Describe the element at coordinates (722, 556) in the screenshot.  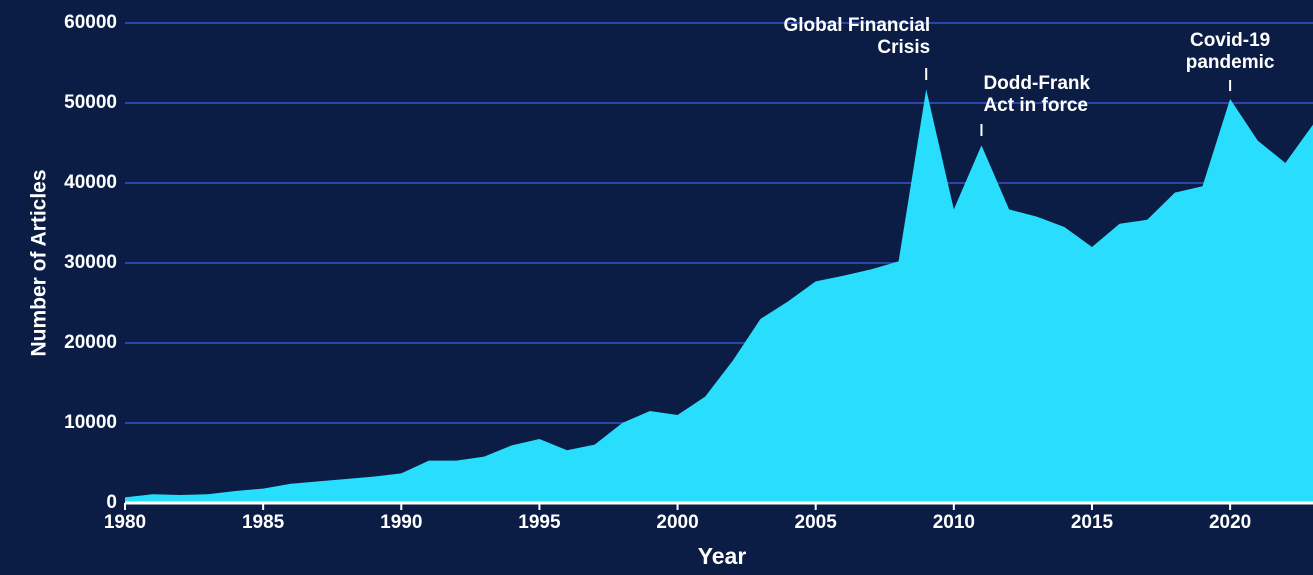
I see `x-axis-label: Year` at that location.